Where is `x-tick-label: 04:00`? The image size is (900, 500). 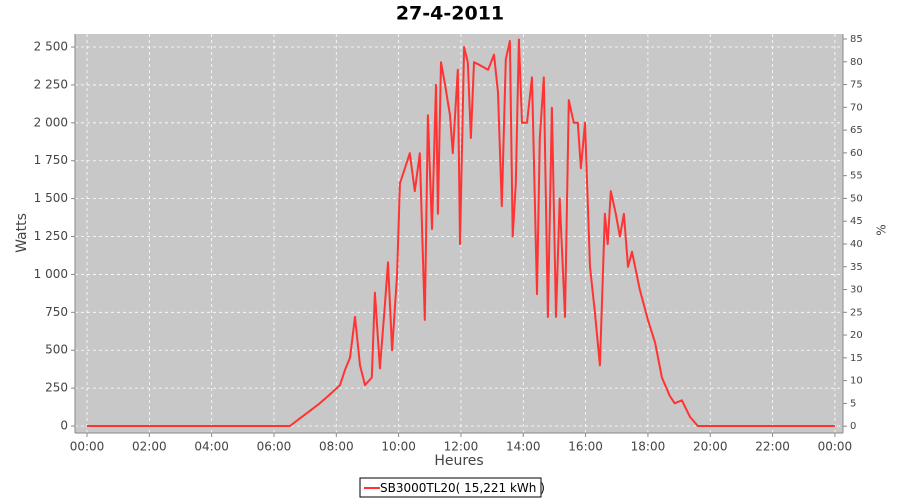 x-tick-label: 04:00 is located at coordinates (211, 447).